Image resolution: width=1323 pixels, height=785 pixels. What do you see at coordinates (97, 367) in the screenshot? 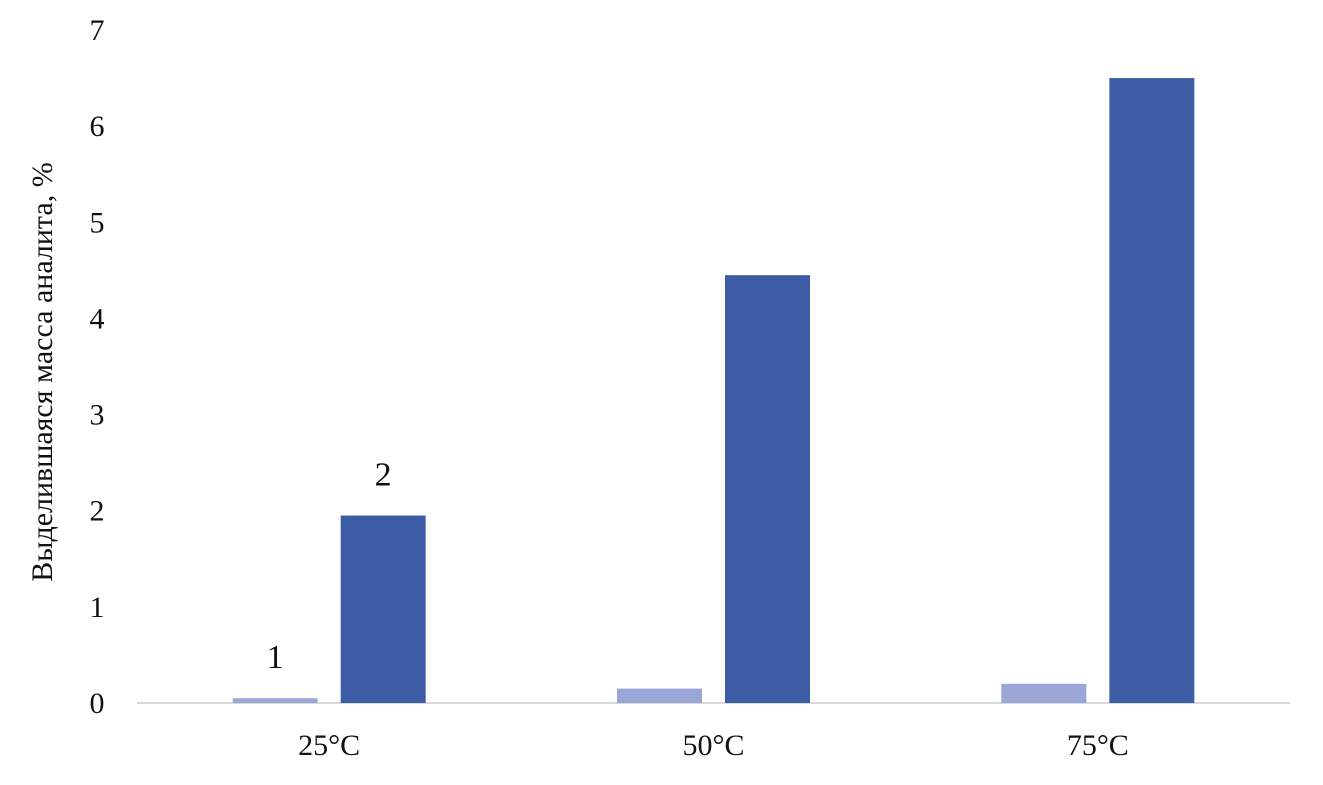
I see `y-axis-ticks: 0 1 2 3 4 5 6 7` at bounding box center [97, 367].